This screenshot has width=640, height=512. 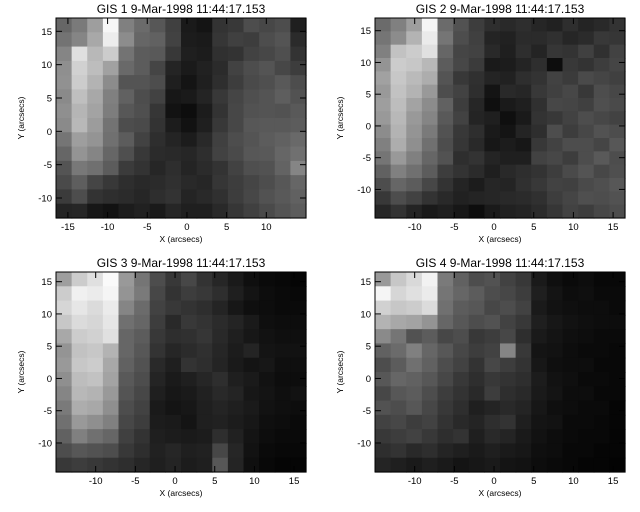 What do you see at coordinates (21, 371) in the screenshot?
I see `y-axis-label: Y (arcsecs)` at bounding box center [21, 371].